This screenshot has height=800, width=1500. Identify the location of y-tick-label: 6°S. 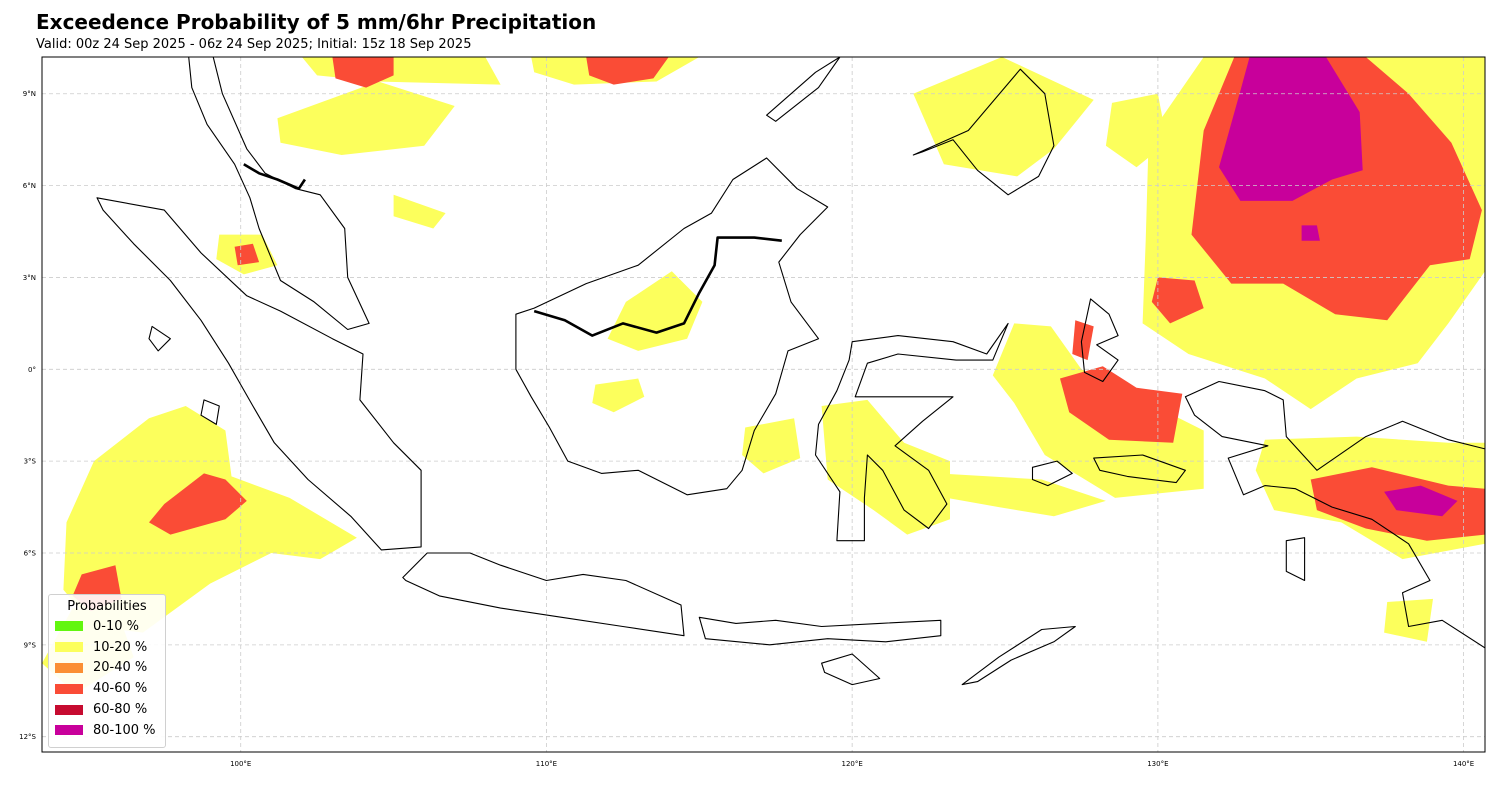
(30, 553).